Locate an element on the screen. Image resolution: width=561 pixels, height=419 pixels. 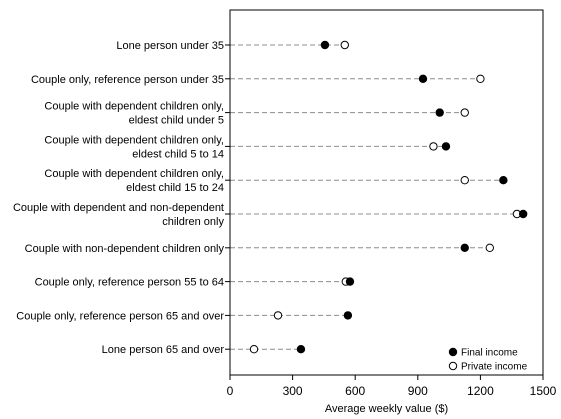
category-label: Lone person 65 and over is located at coordinates (163, 350).